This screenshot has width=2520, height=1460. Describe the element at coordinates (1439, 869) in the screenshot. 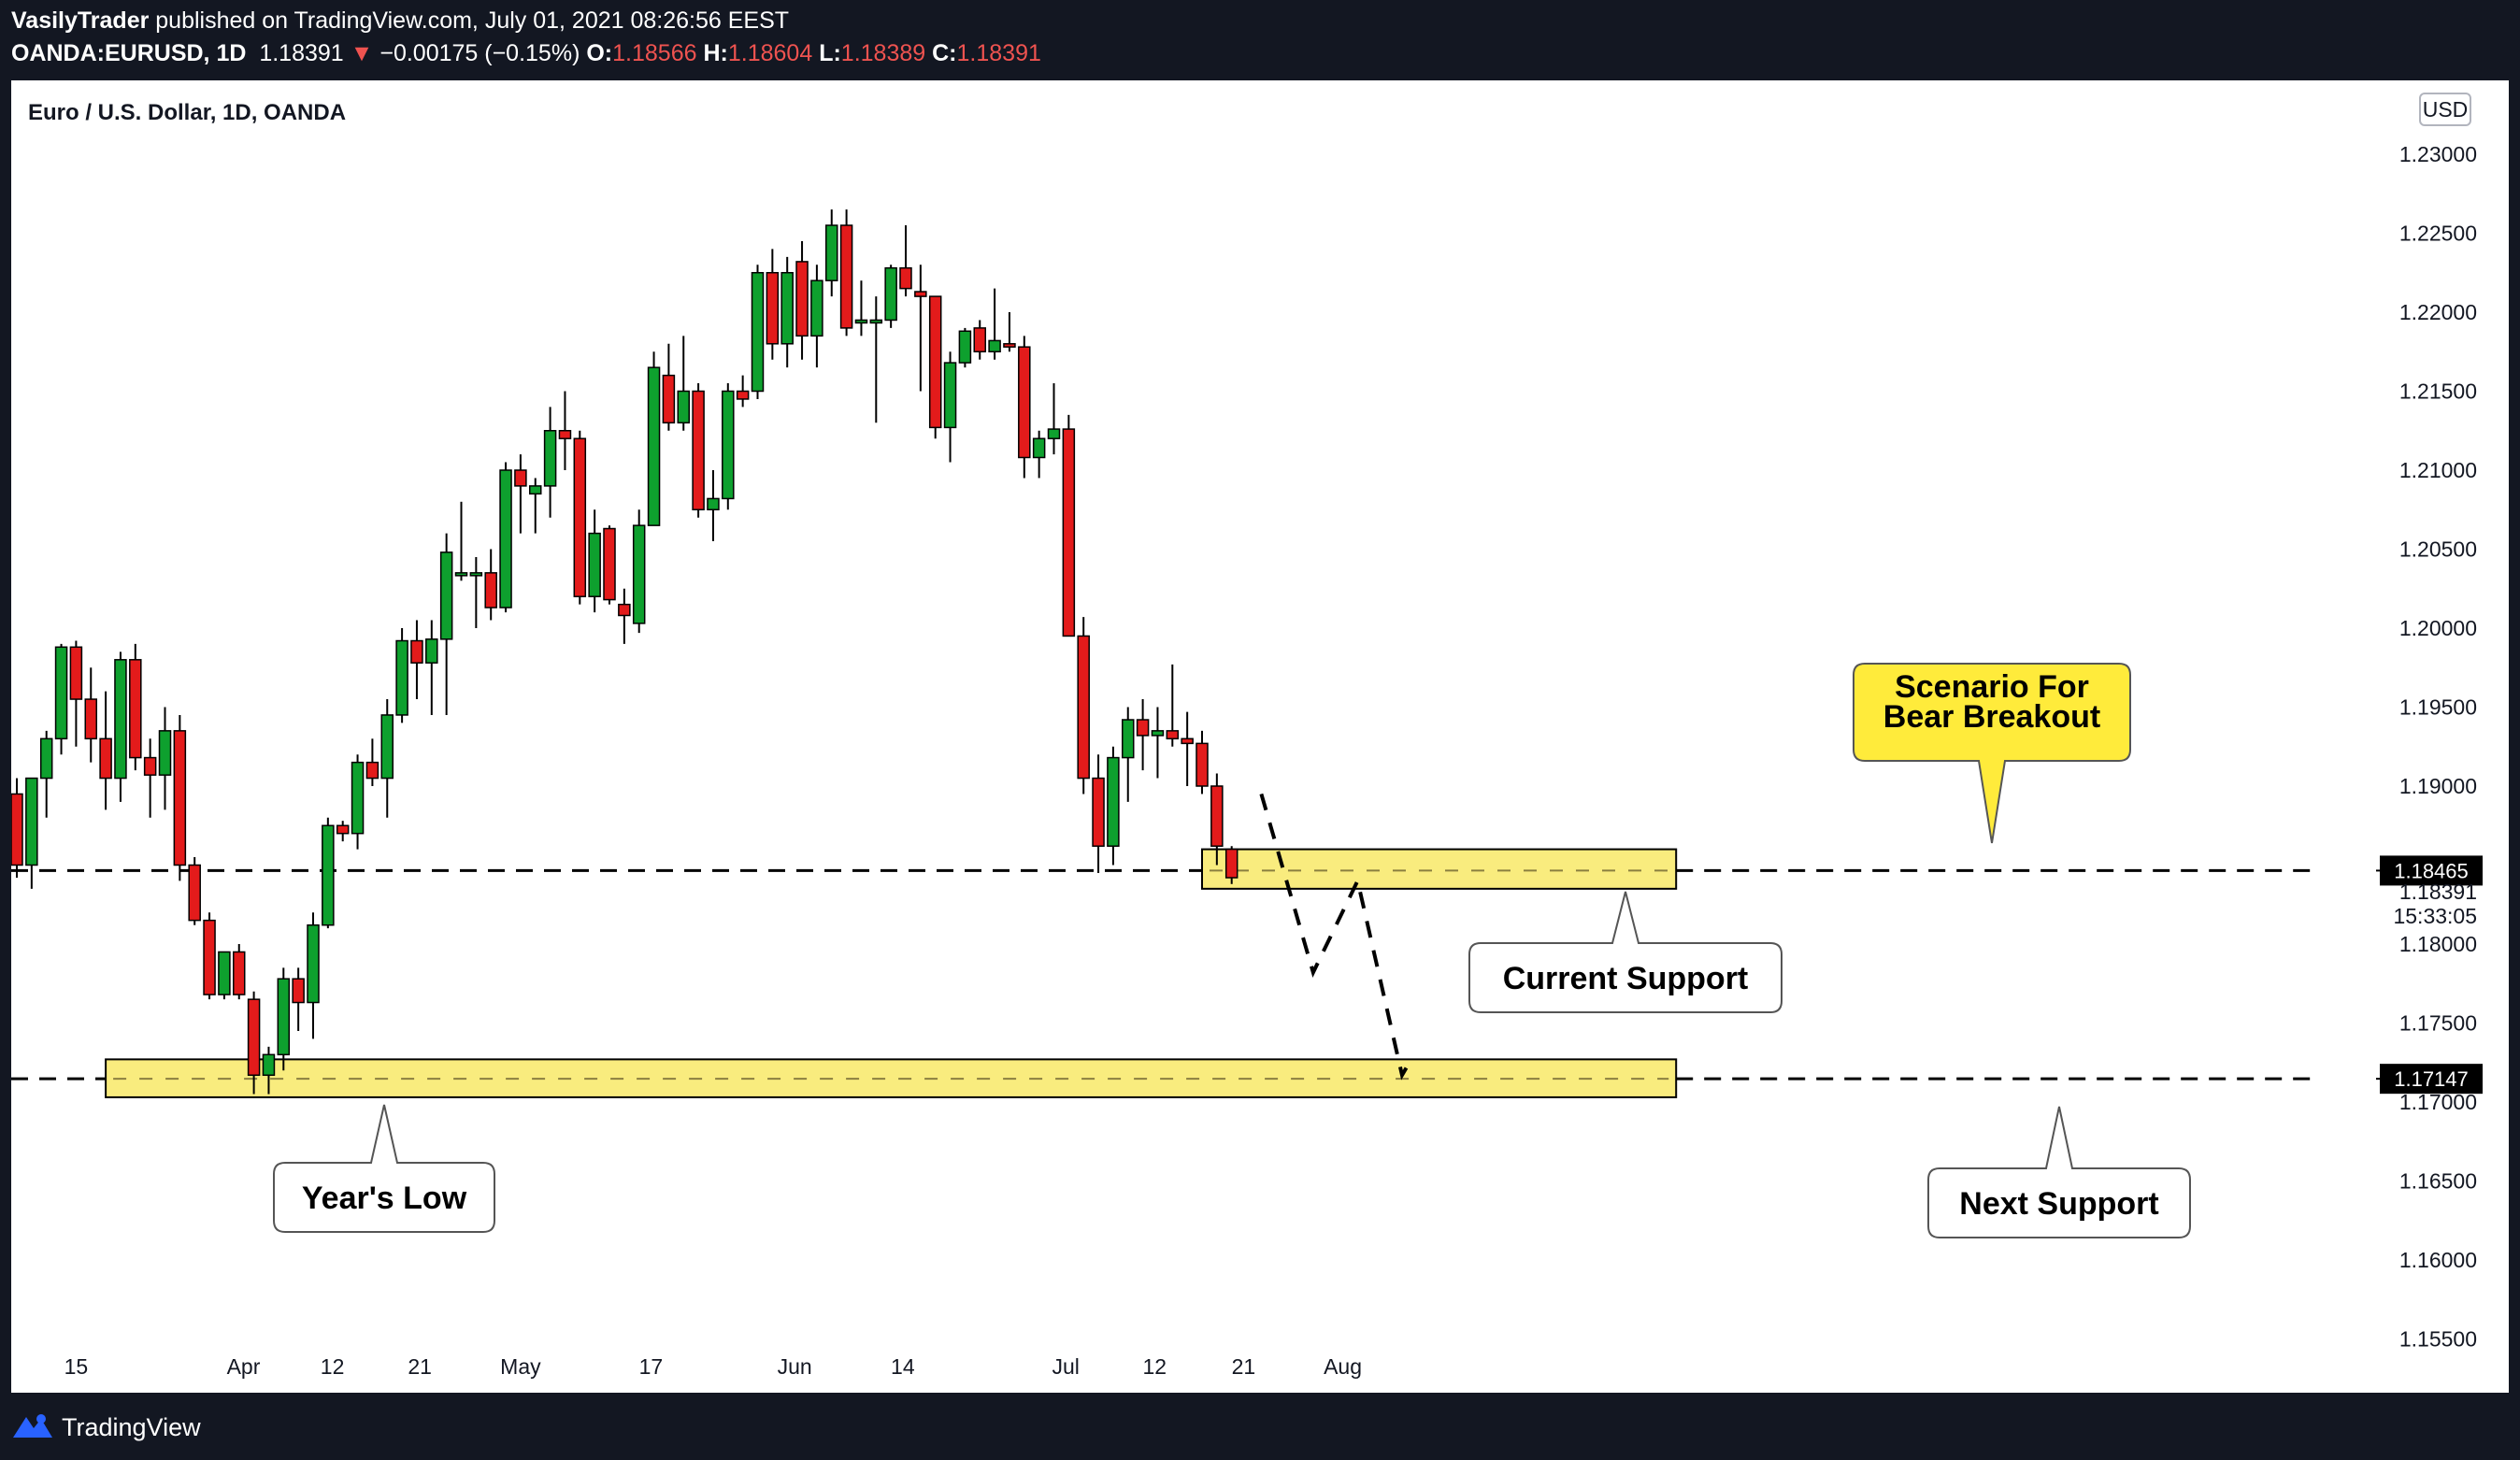

I see `support-zone-current-support` at that location.